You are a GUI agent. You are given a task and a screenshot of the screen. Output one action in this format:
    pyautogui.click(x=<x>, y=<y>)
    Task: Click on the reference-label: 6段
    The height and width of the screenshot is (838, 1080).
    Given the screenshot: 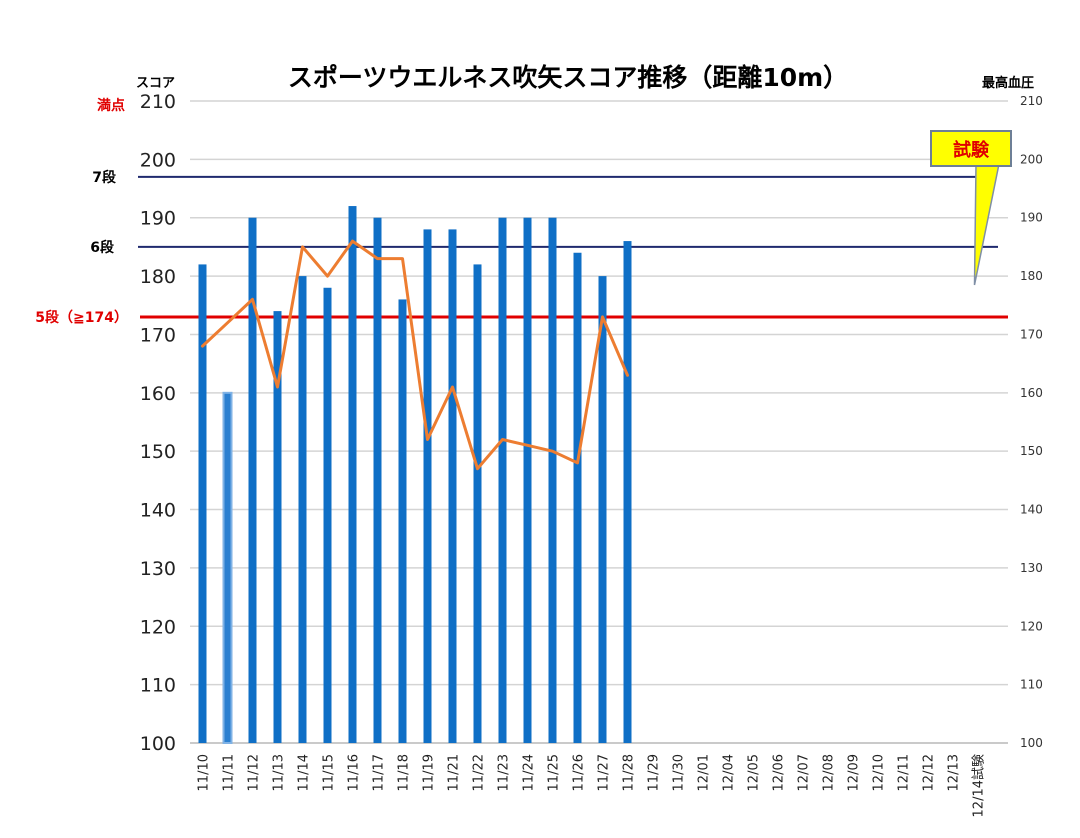 What is the action you would take?
    pyautogui.click(x=102, y=247)
    